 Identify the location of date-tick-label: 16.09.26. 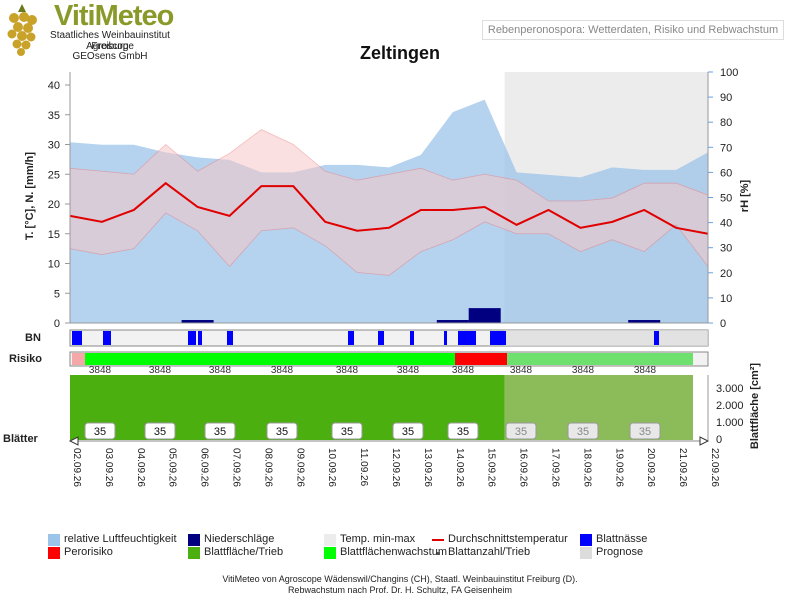
(523, 467).